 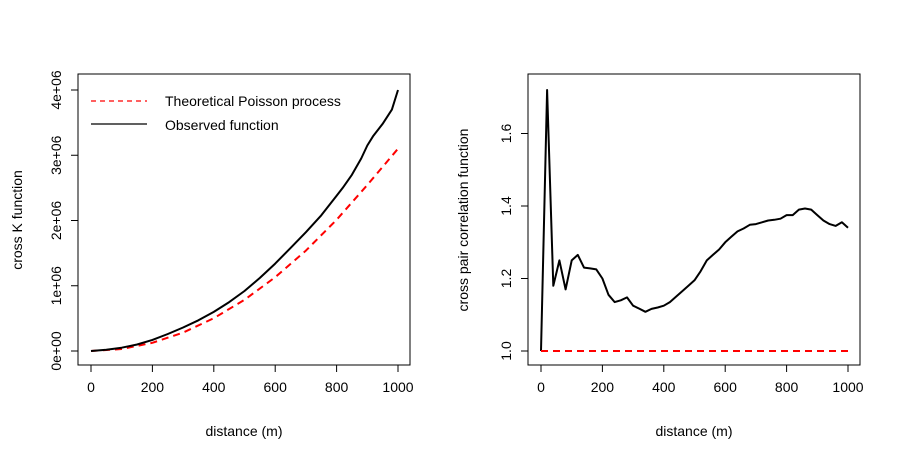 I want to click on y-axis-label: cross K function, so click(x=17, y=220).